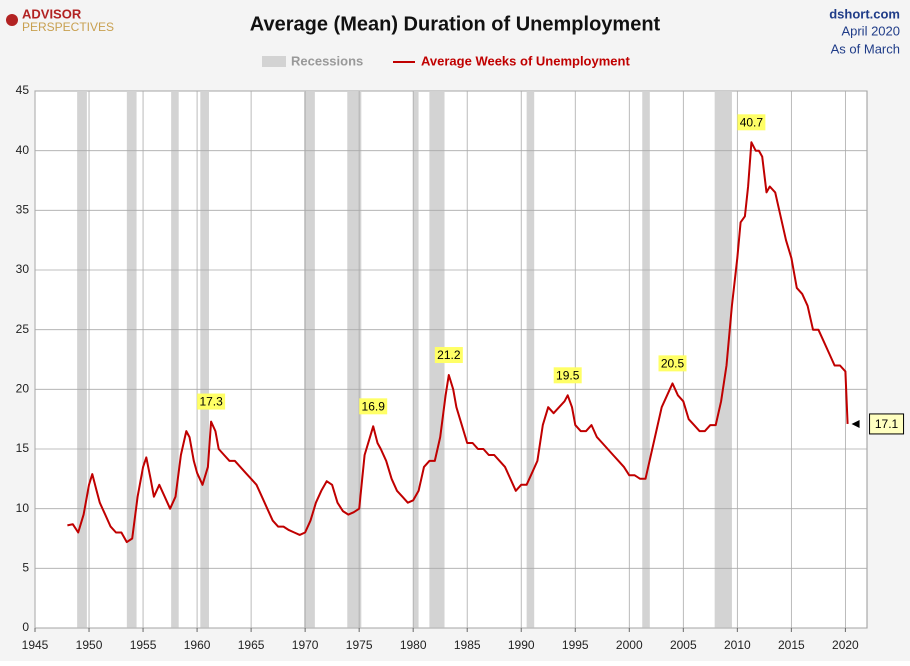 The height and width of the screenshot is (666, 910). I want to click on note: As of March, so click(865, 48).